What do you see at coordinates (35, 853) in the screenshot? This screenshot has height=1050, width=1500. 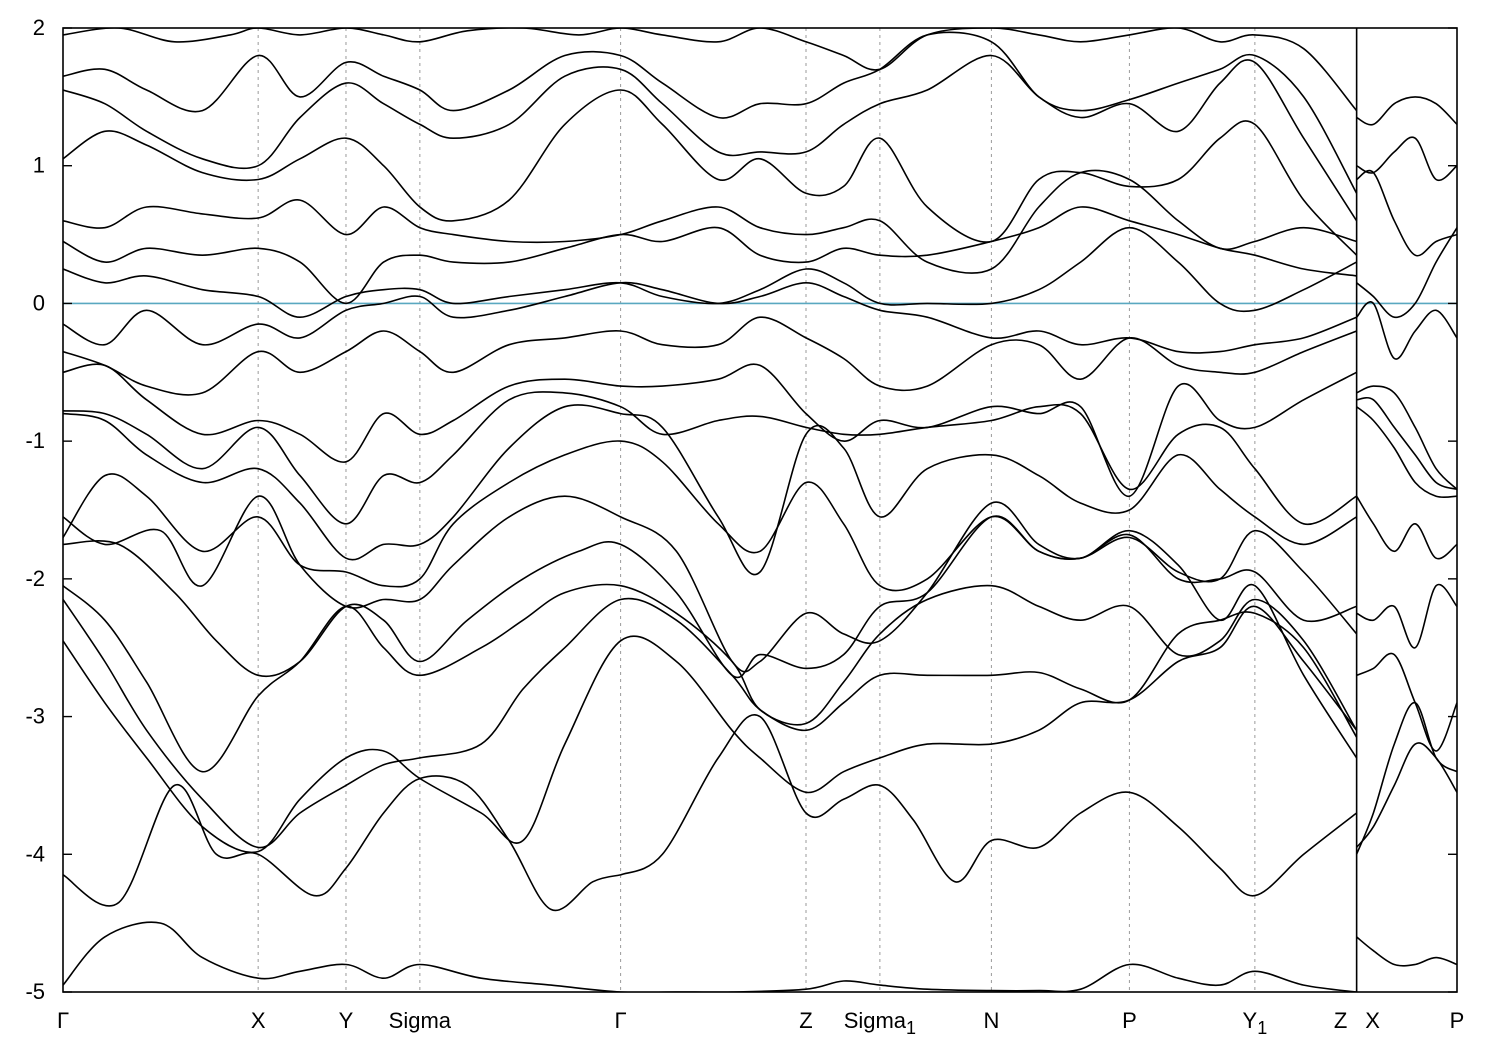 I see `y-tick-label: -4` at bounding box center [35, 853].